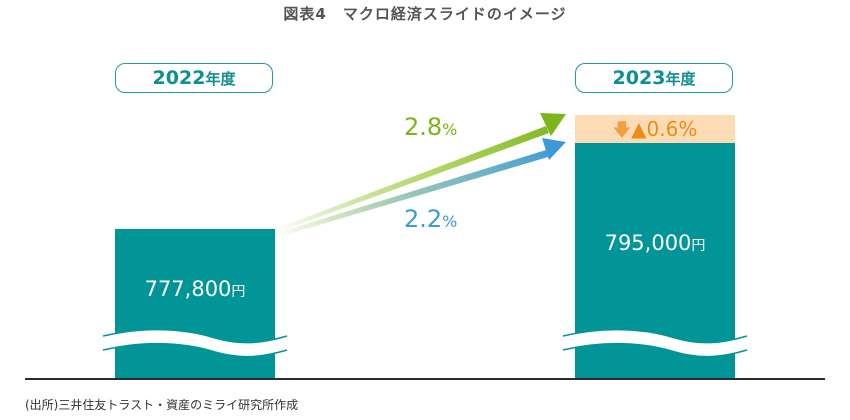  I want to click on blue-arrow-icon, so click(423, 187).